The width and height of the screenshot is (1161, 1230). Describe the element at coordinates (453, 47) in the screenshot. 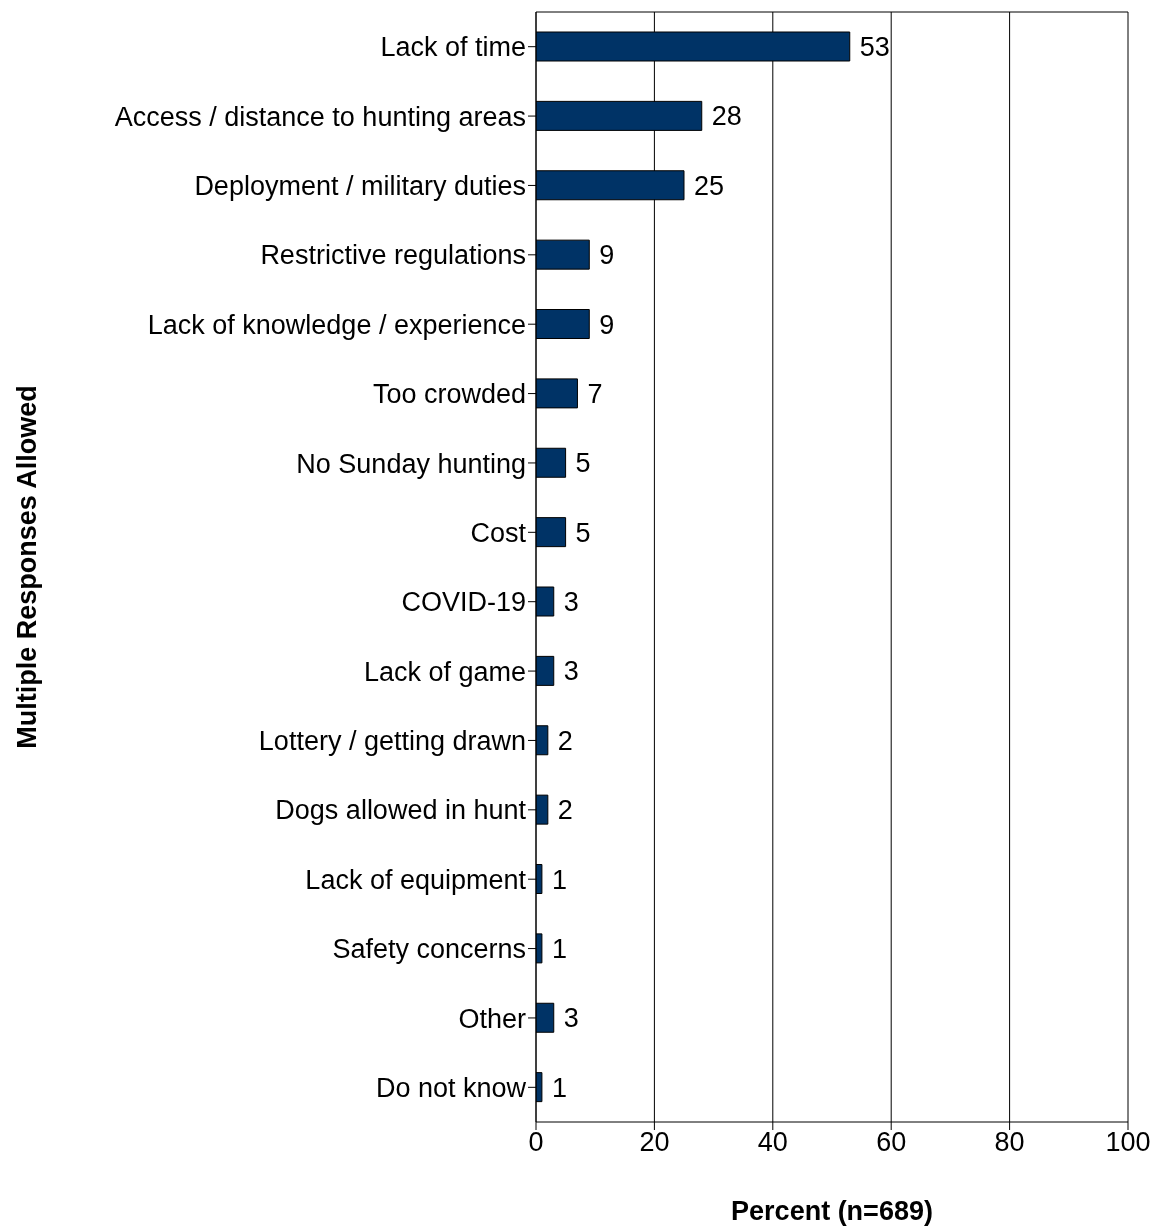

I see `y-tick-label: Lack of time` at that location.